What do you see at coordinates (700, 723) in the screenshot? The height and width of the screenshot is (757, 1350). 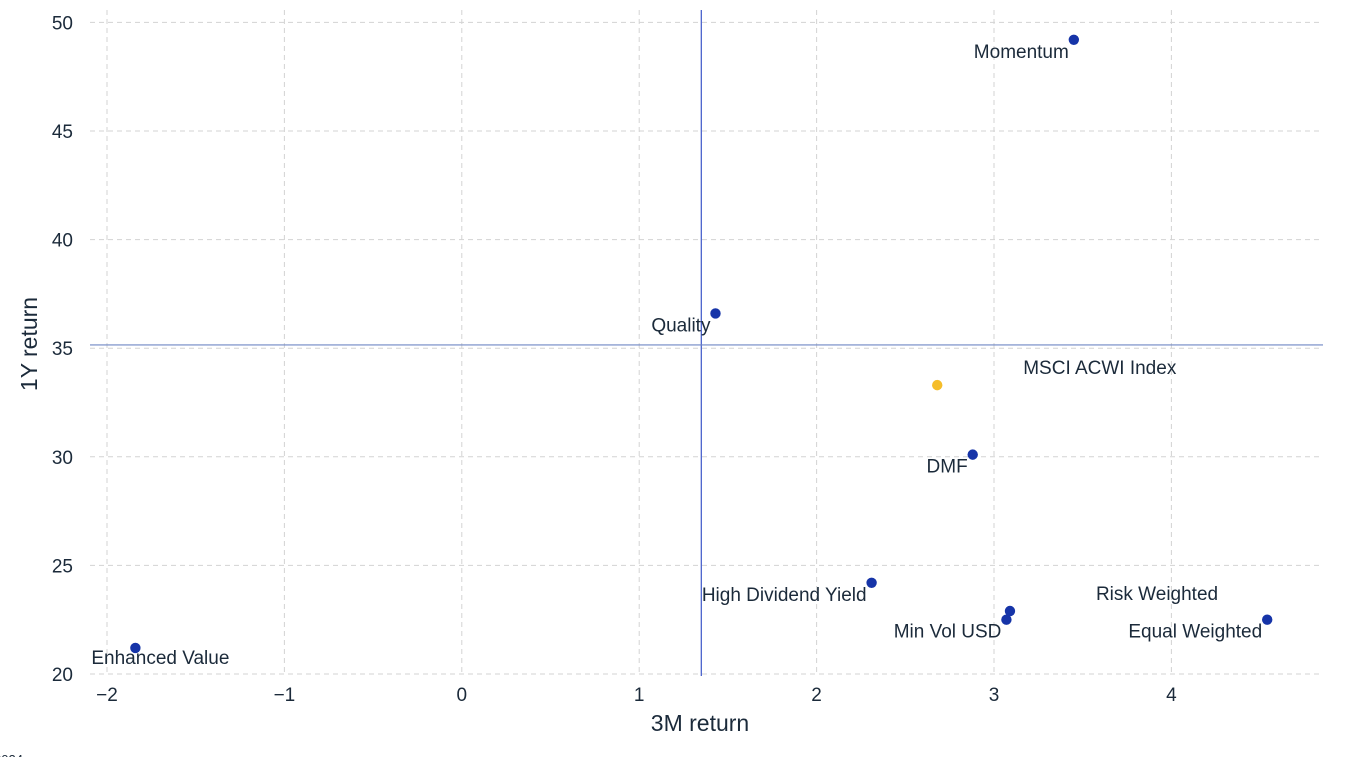 I see `x-axis-label: 3M return` at bounding box center [700, 723].